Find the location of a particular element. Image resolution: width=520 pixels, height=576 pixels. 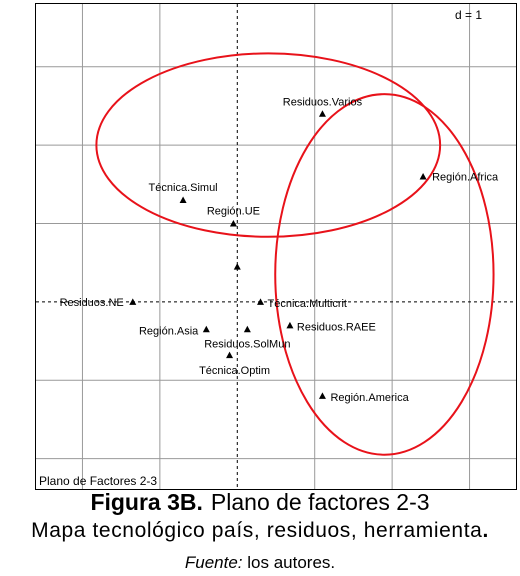

d-scale-label: d = 1 is located at coordinates (468, 15).